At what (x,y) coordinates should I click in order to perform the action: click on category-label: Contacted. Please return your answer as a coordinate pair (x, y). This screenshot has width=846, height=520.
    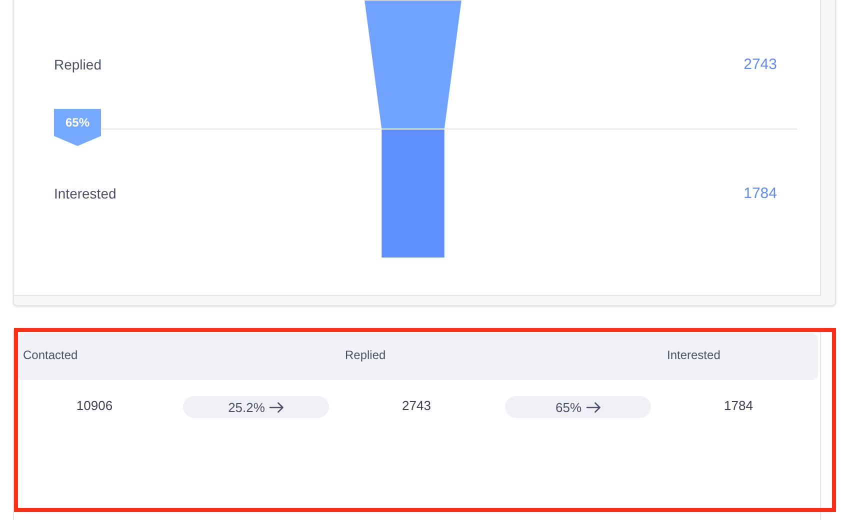
    Looking at the image, I should click on (50, 355).